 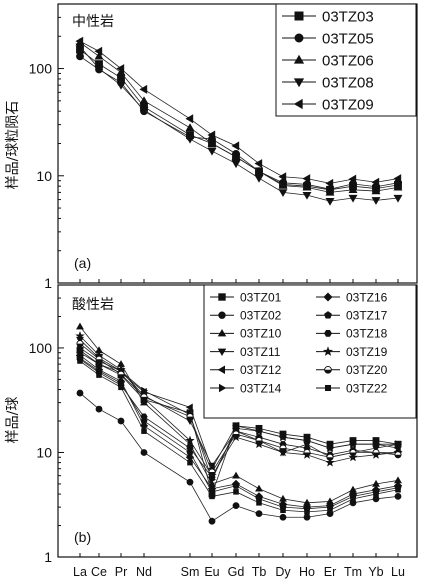 What do you see at coordinates (376, 201) in the screenshot?
I see `data-point-03TZ08-Yb` at bounding box center [376, 201].